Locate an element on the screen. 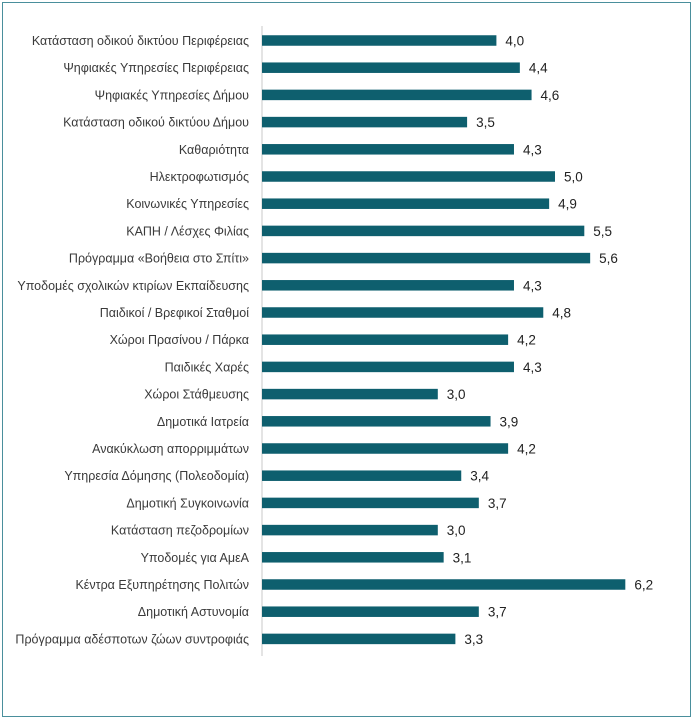  category-label: Χώροι Πρασίνου / Πάρκα is located at coordinates (179, 340).